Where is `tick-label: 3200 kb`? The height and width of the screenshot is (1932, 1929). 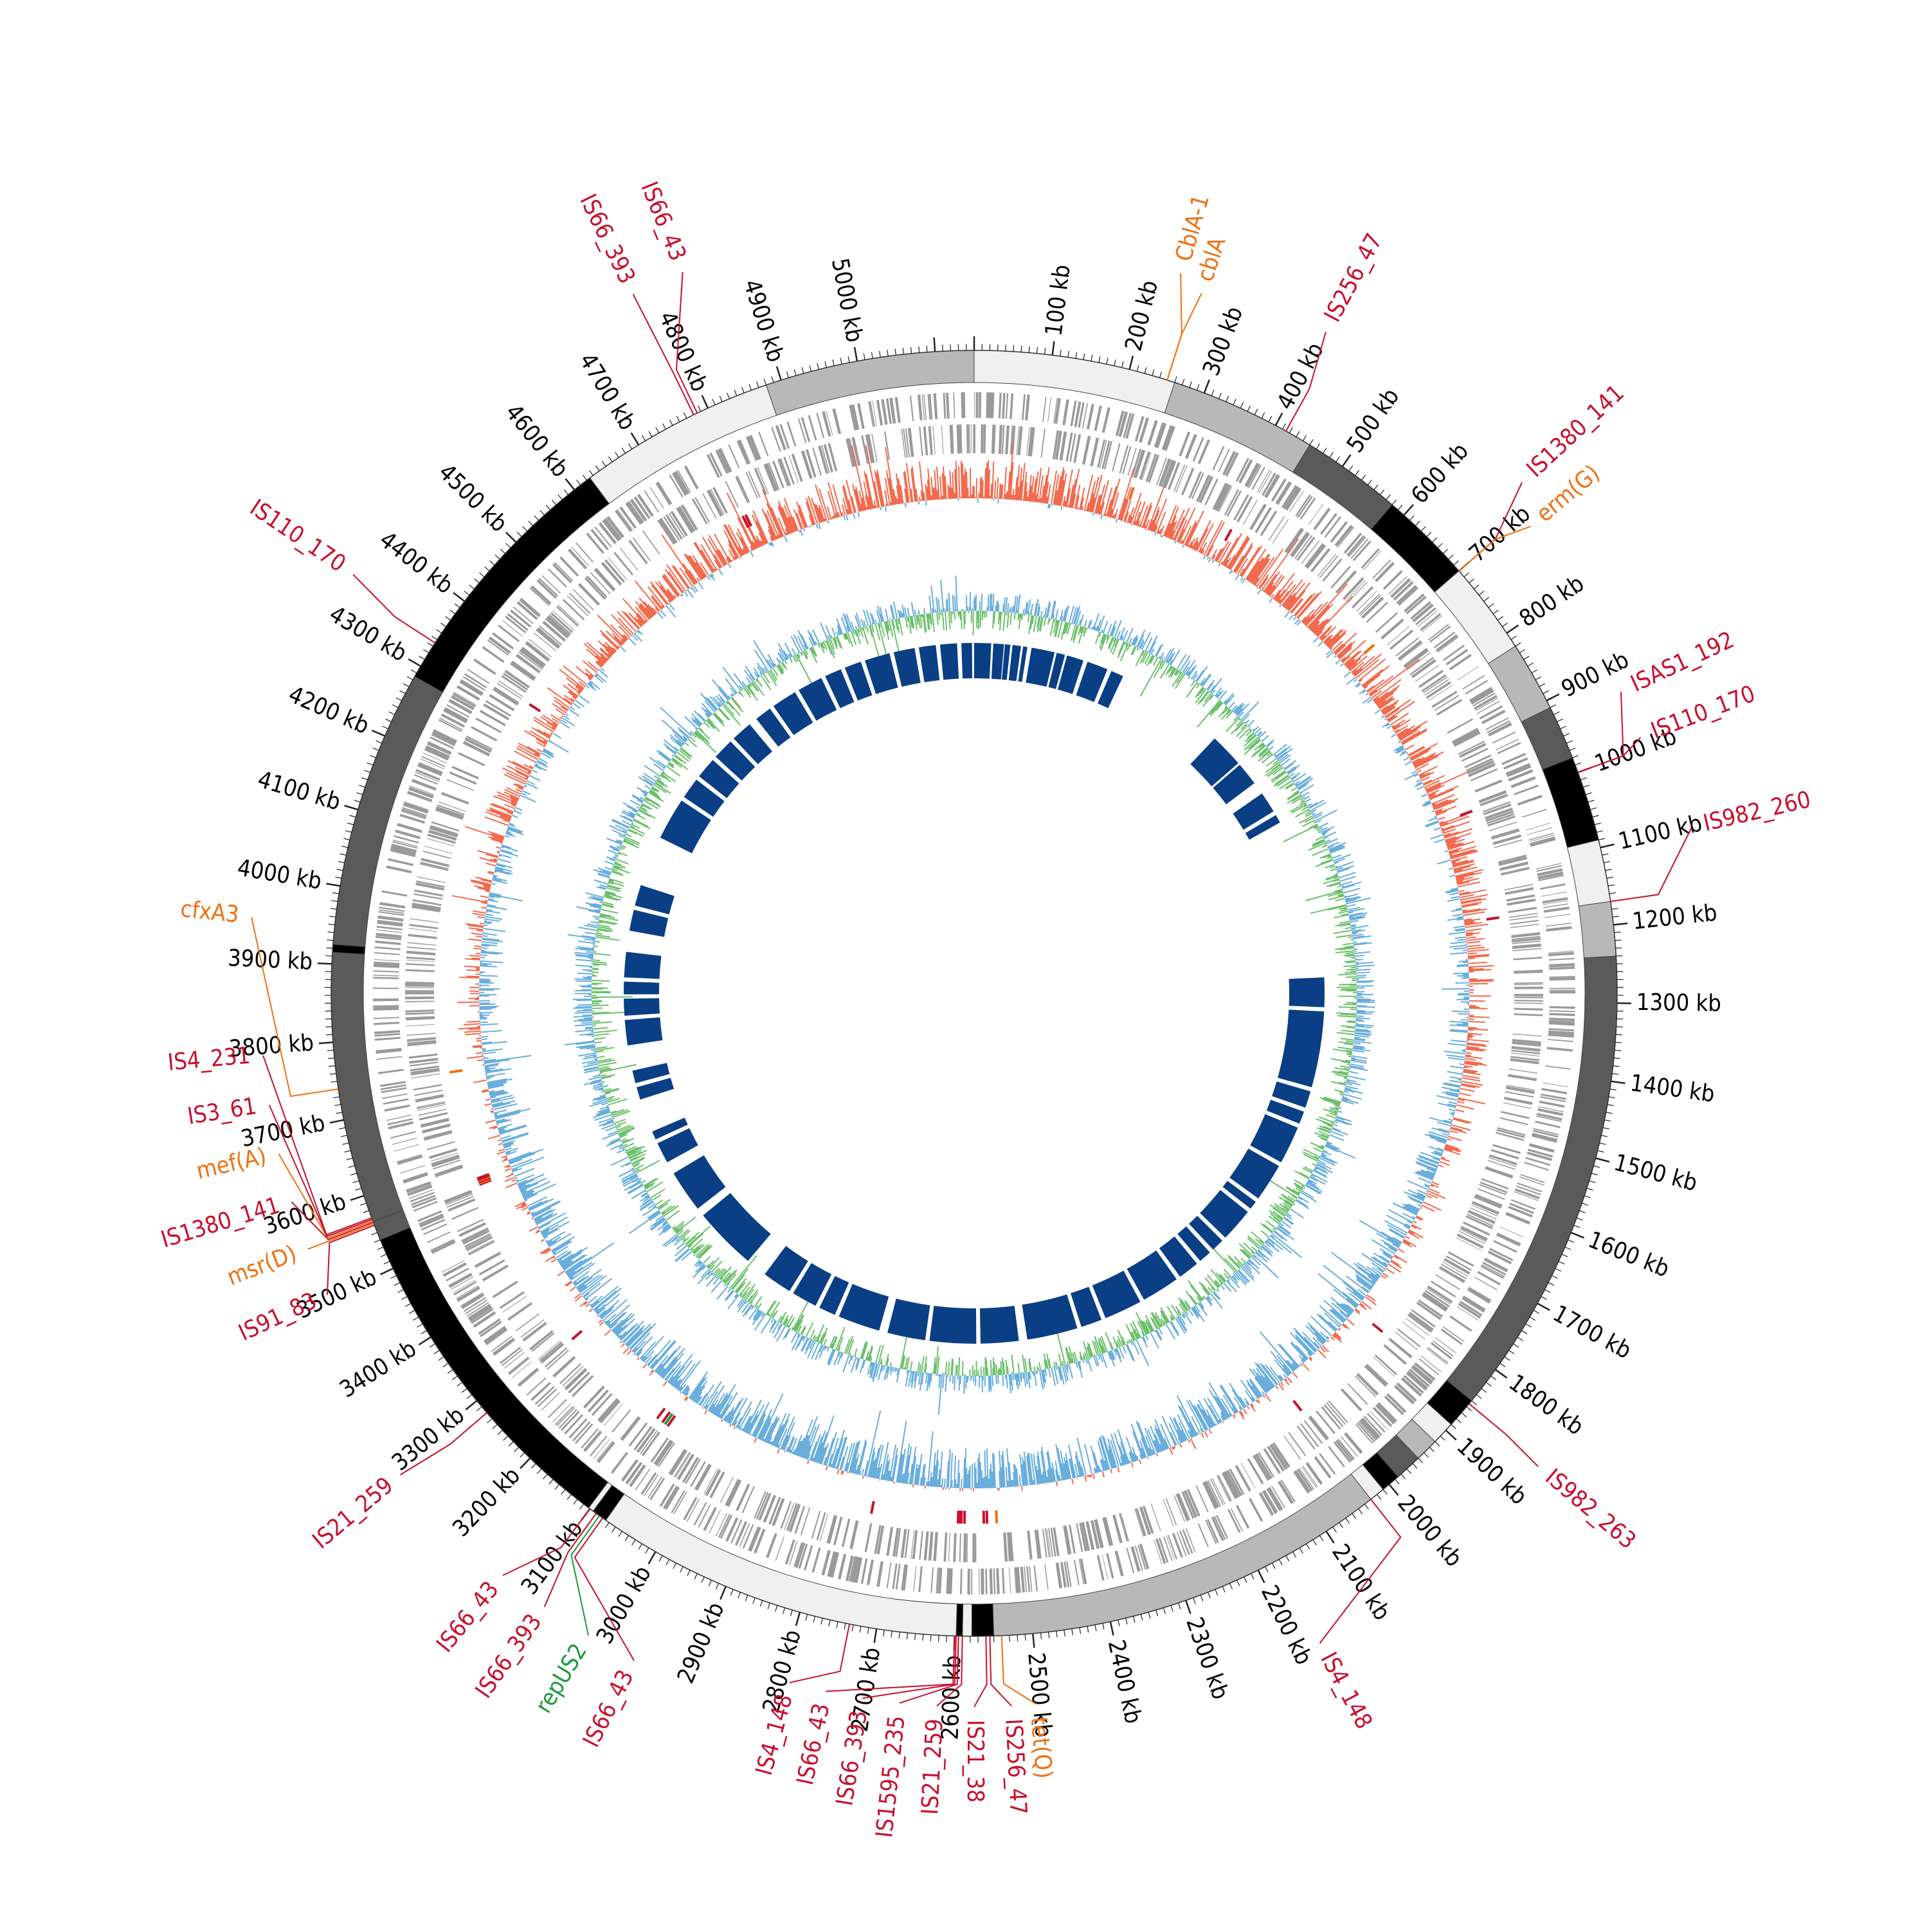 tick-label: 3200 kb is located at coordinates (486, 1502).